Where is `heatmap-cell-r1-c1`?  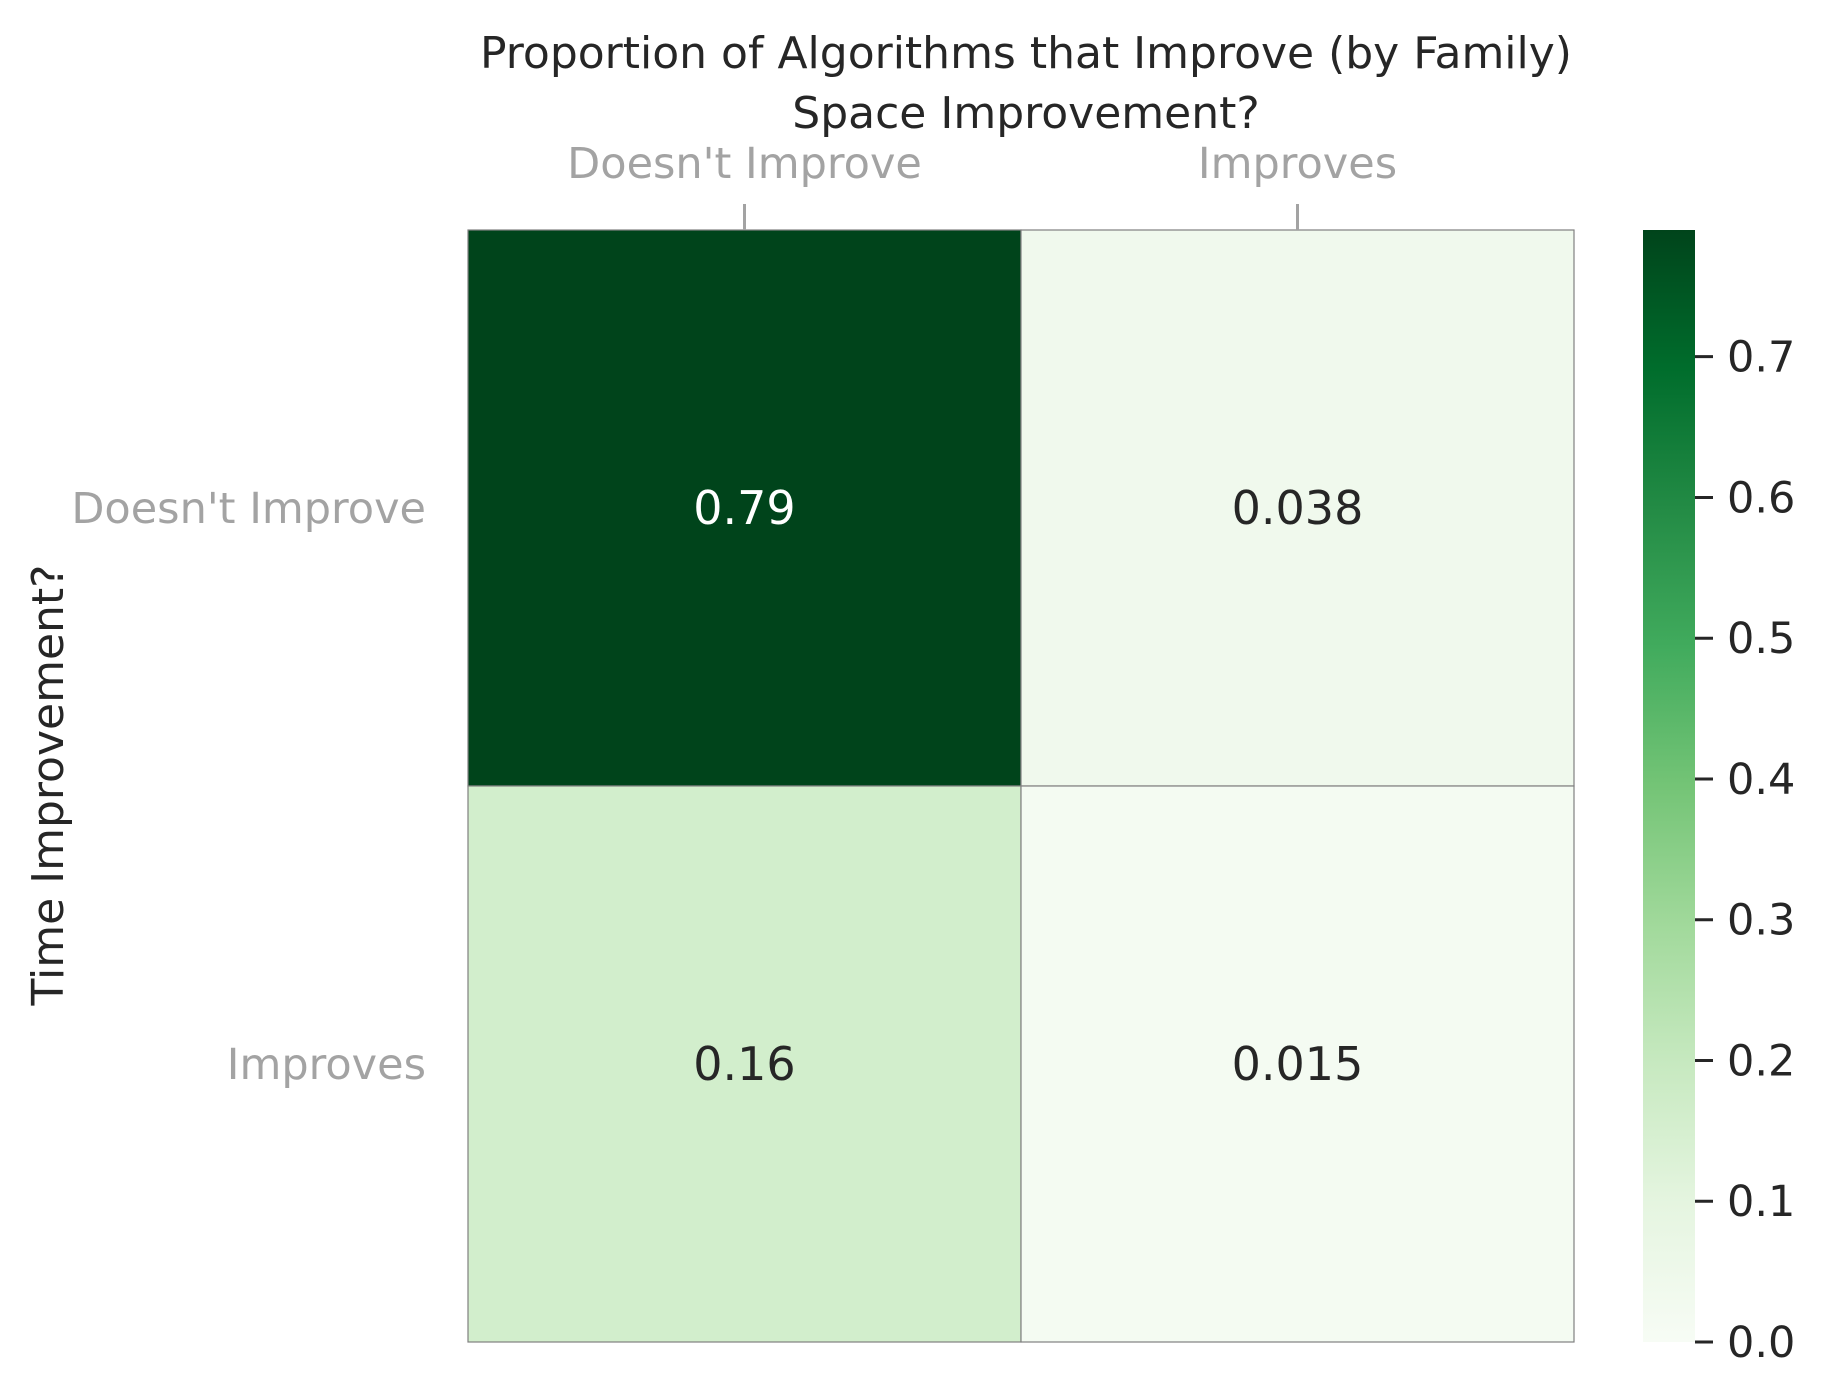
heatmap-cell-r1-c1 is located at coordinates (1297, 1064).